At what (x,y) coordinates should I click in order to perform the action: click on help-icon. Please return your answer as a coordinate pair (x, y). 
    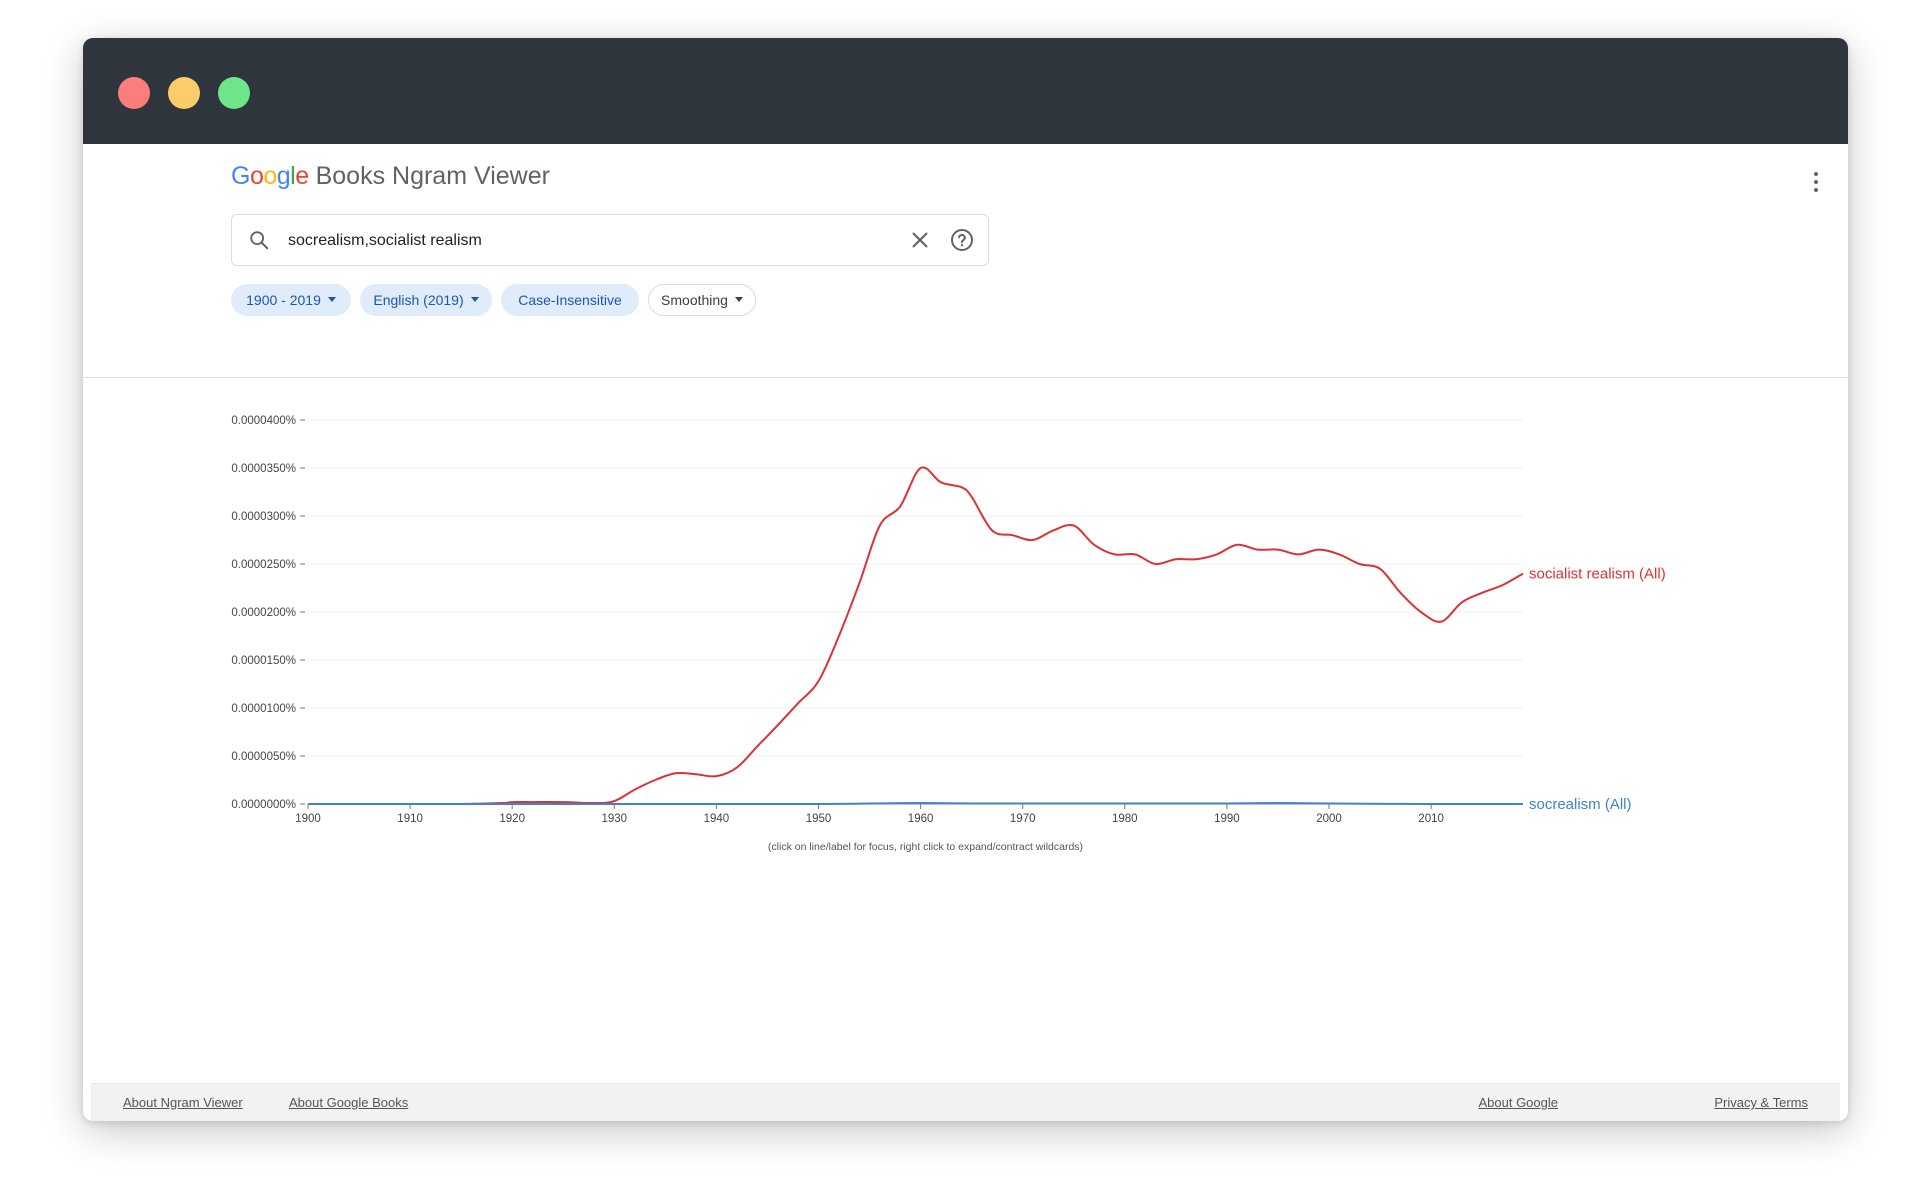
    Looking at the image, I should click on (962, 240).